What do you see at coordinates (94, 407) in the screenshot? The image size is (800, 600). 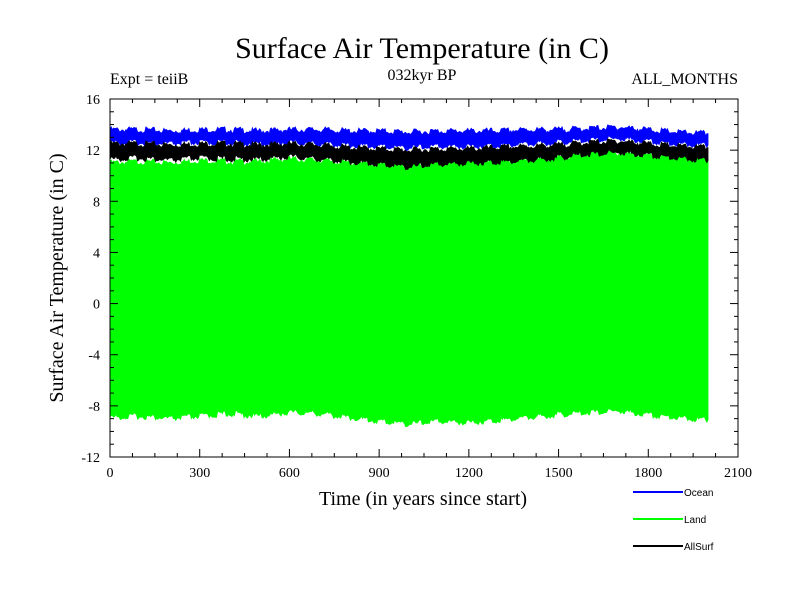 I see `y-tick-label: -8` at bounding box center [94, 407].